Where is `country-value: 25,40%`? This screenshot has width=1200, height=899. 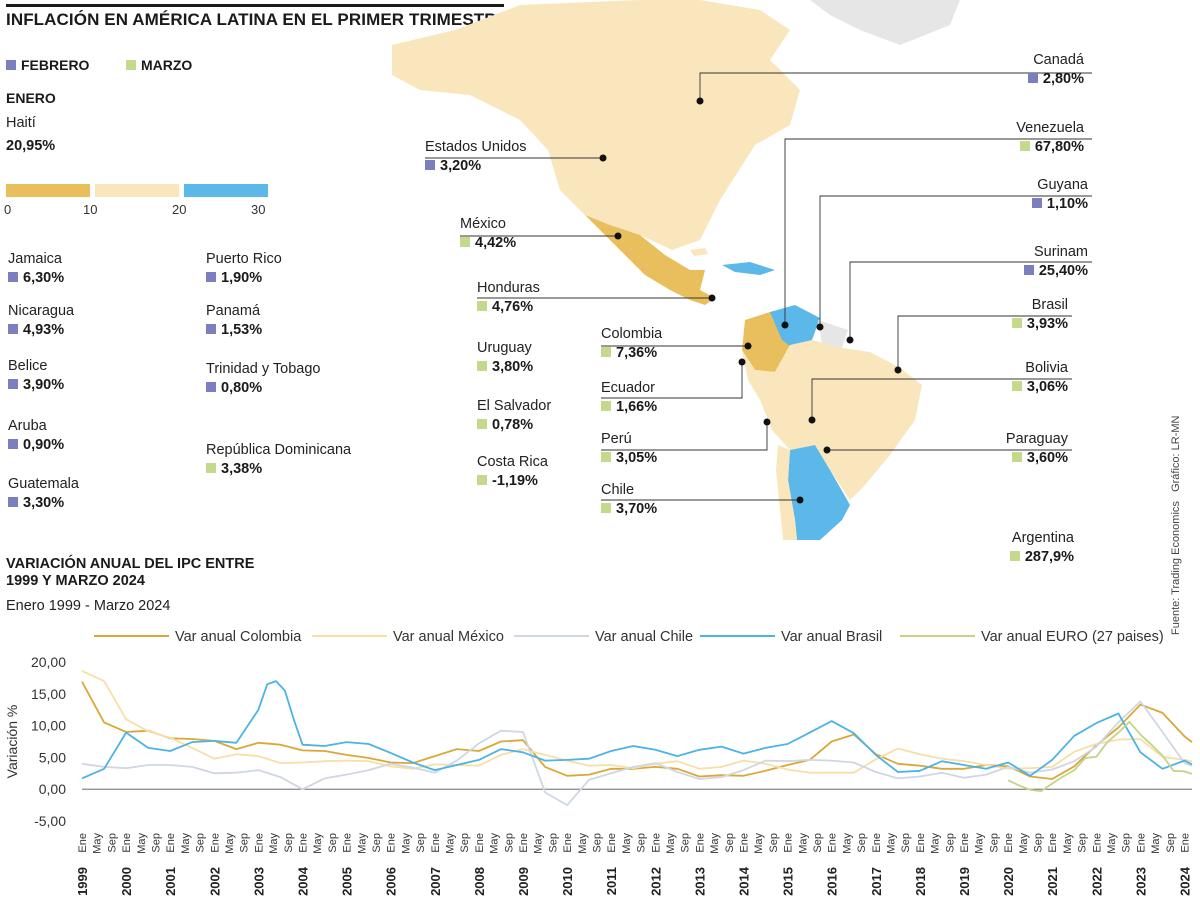
country-value: 25,40% is located at coordinates (1055, 271).